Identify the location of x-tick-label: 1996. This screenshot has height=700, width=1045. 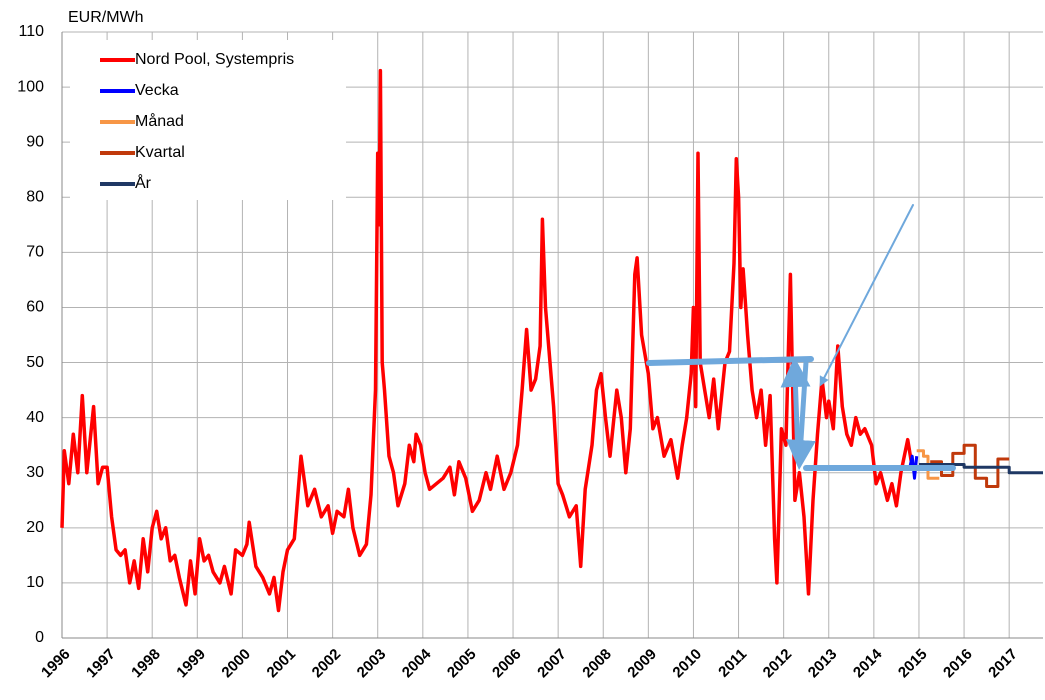
(56, 664).